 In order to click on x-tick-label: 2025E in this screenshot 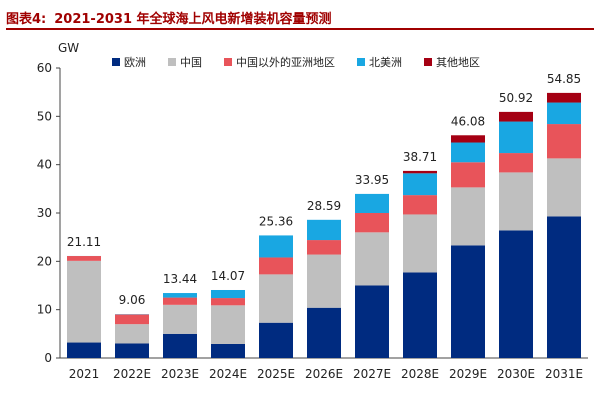, I will do `click(276, 374)`.